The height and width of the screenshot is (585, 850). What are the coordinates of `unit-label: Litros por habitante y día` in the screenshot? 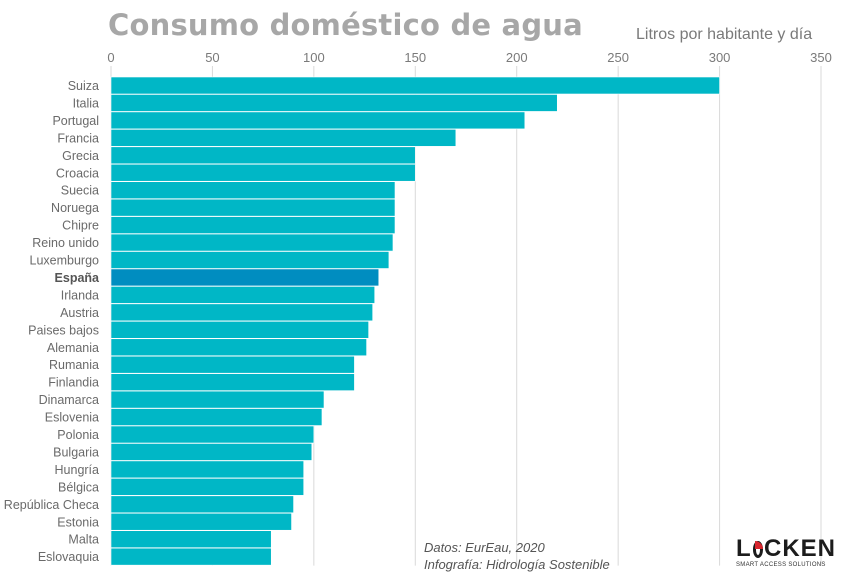 It's located at (724, 34).